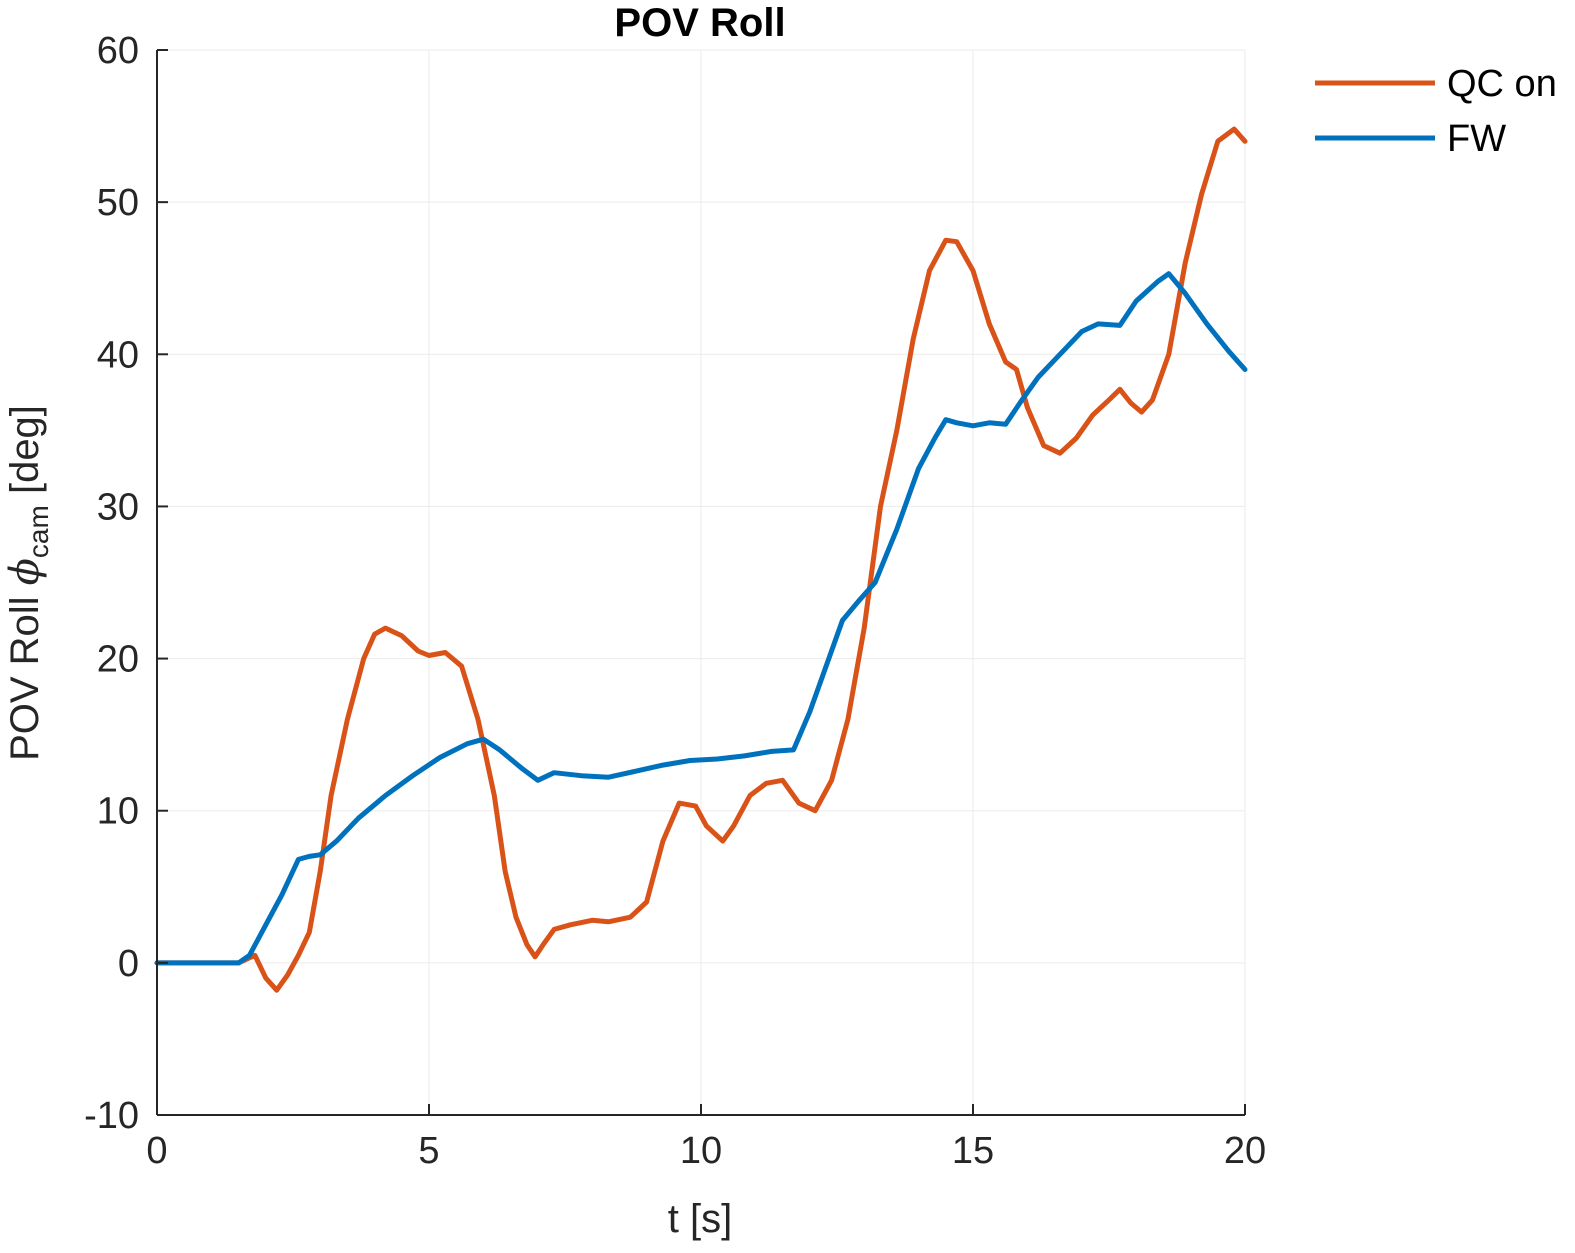 This screenshot has width=1575, height=1253. What do you see at coordinates (156, 1151) in the screenshot?
I see `x-tick-label: 0` at bounding box center [156, 1151].